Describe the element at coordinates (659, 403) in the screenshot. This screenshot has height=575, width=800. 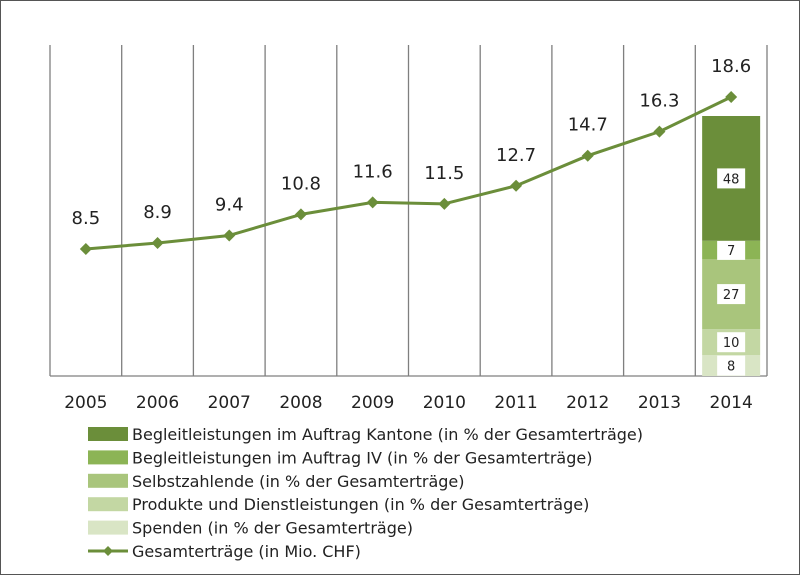
I see `x-tick-2013: 2013` at that location.